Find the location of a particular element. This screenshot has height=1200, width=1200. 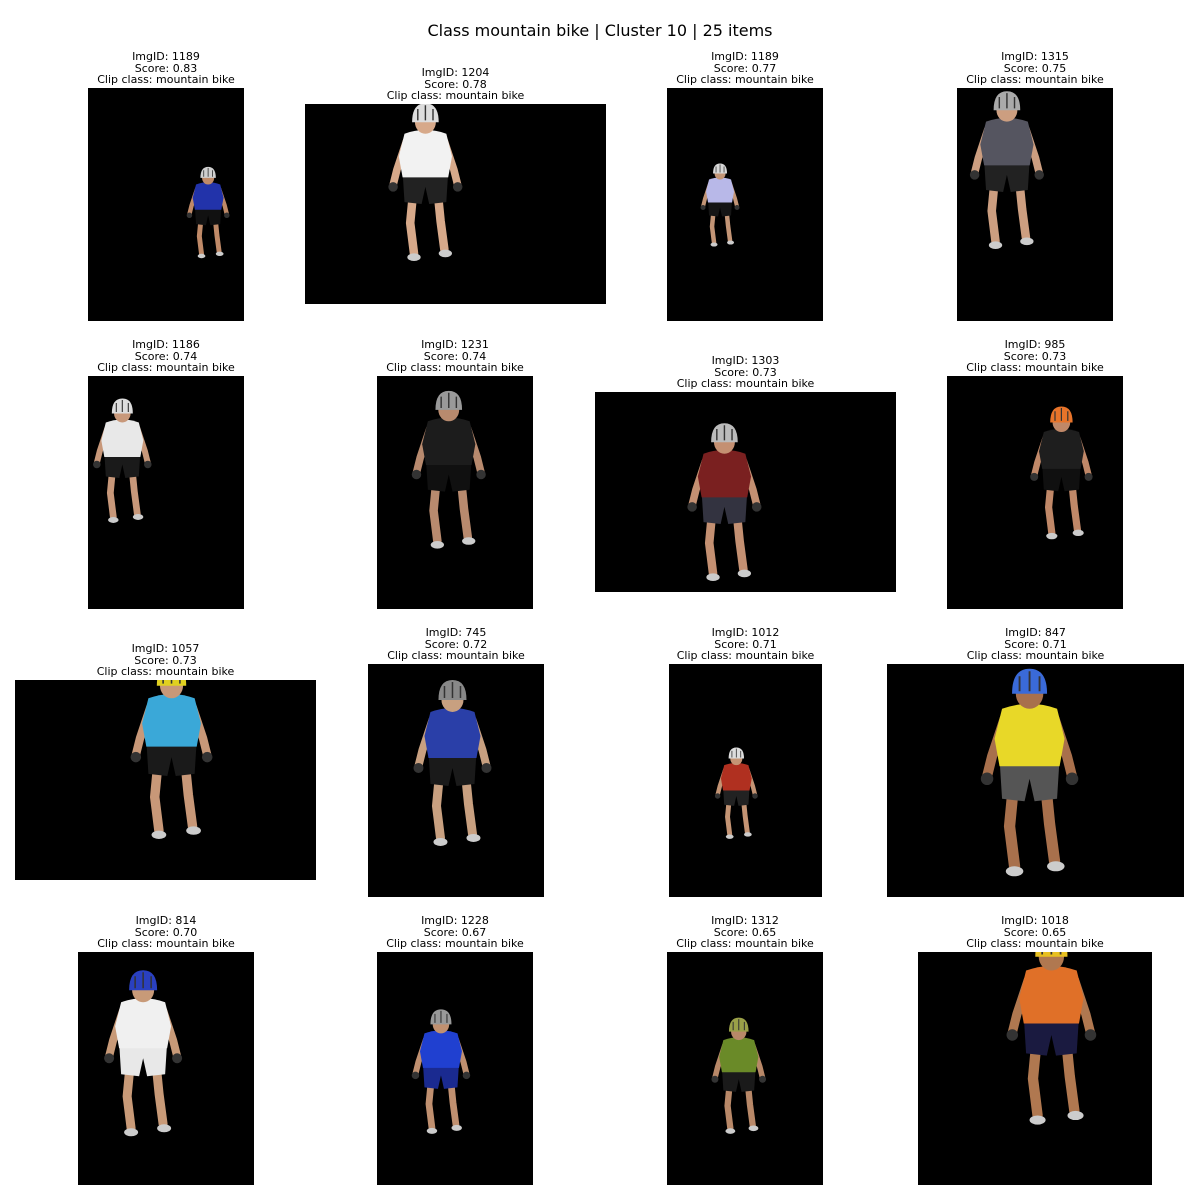

img-id-label: ImgID: 1312 is located at coordinates (745, 921).